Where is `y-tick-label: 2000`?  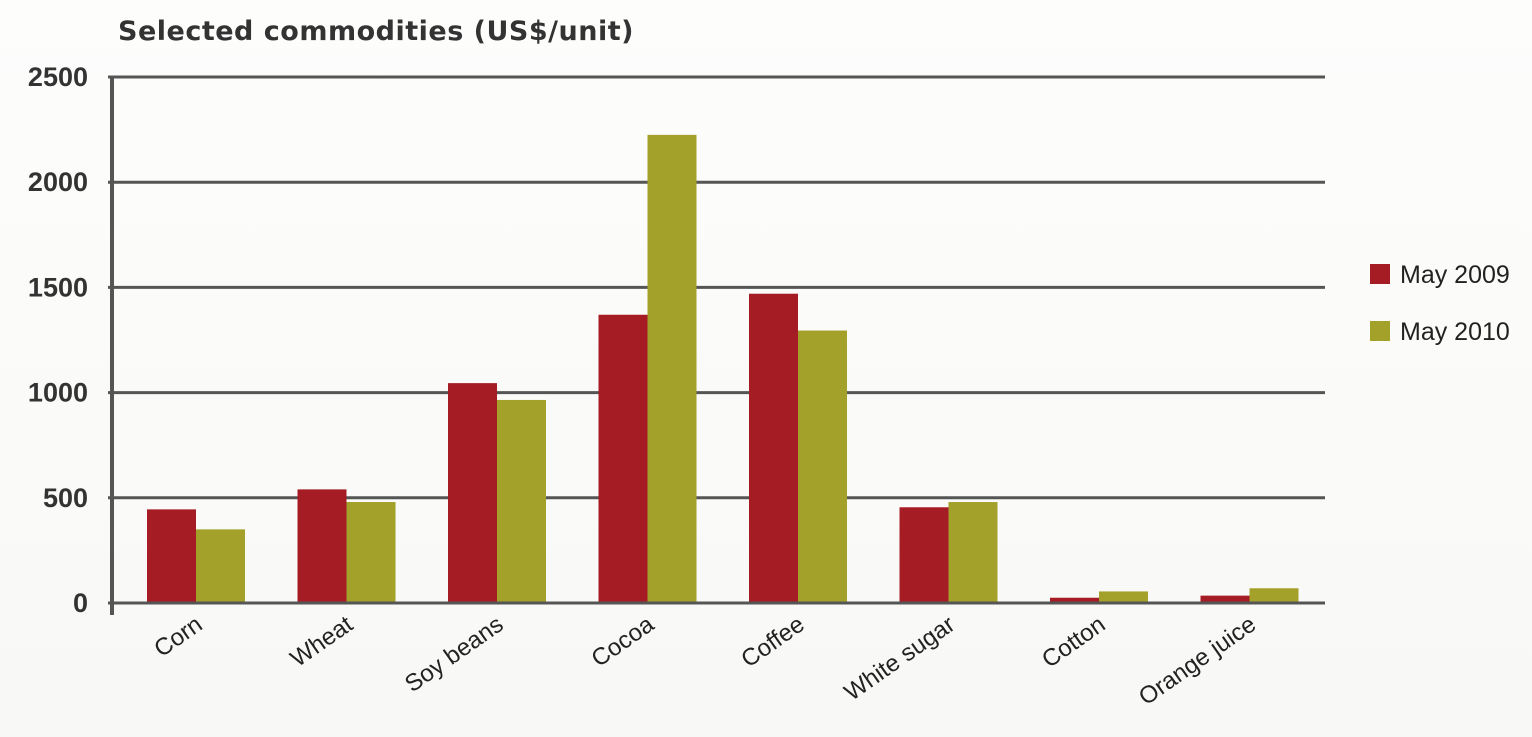
y-tick-label: 2000 is located at coordinates (58, 182).